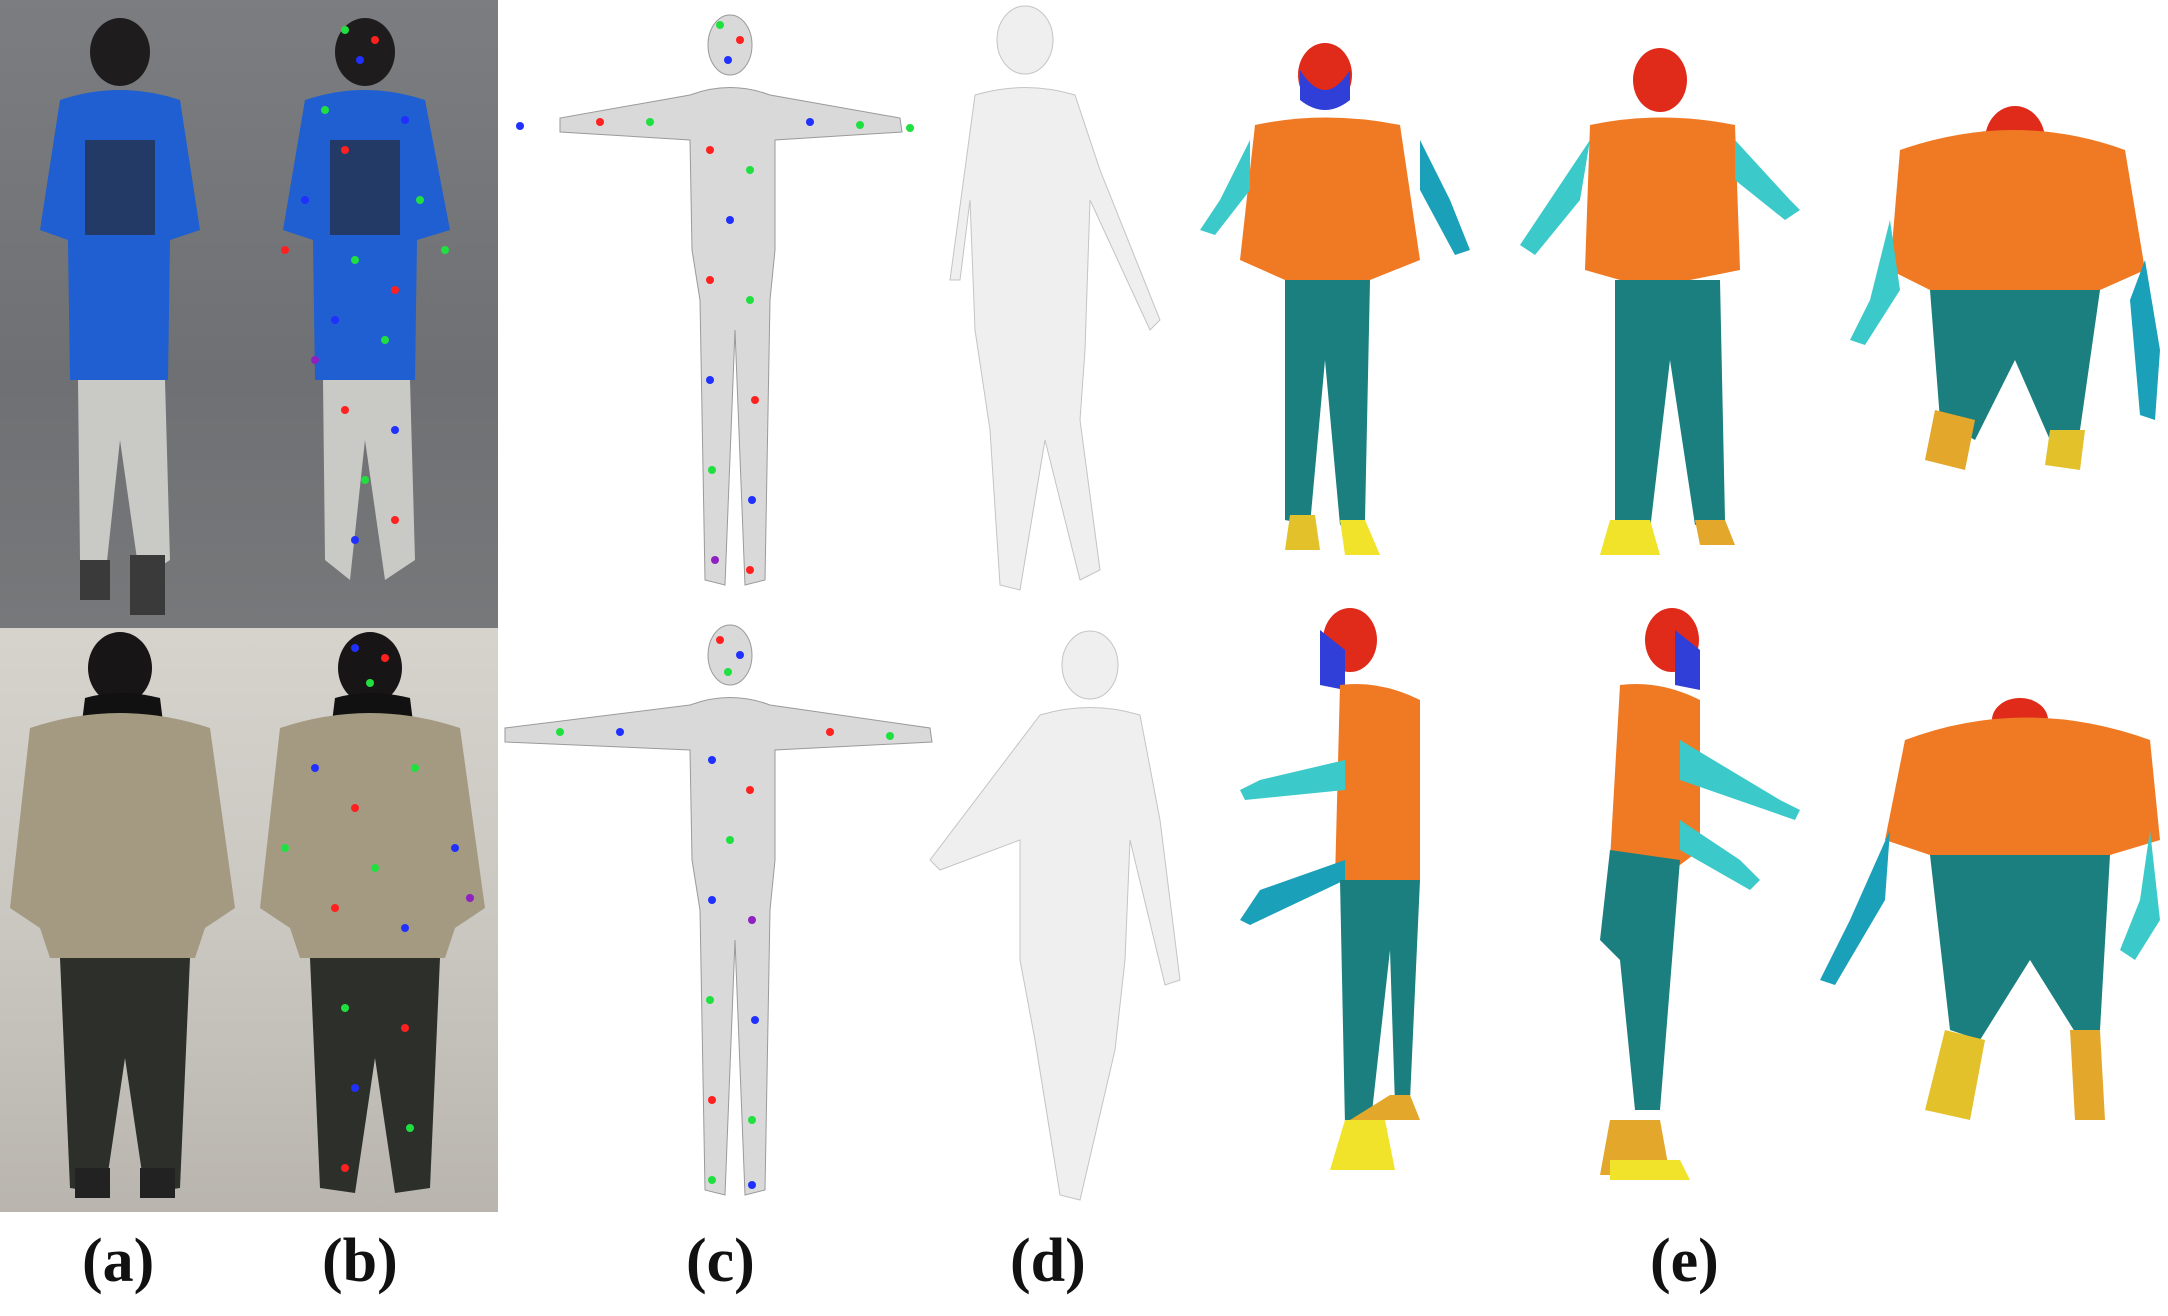 The height and width of the screenshot is (1316, 2168). Describe the element at coordinates (725, 912) in the screenshot. I see `mesh-c-bottom-dots` at that location.